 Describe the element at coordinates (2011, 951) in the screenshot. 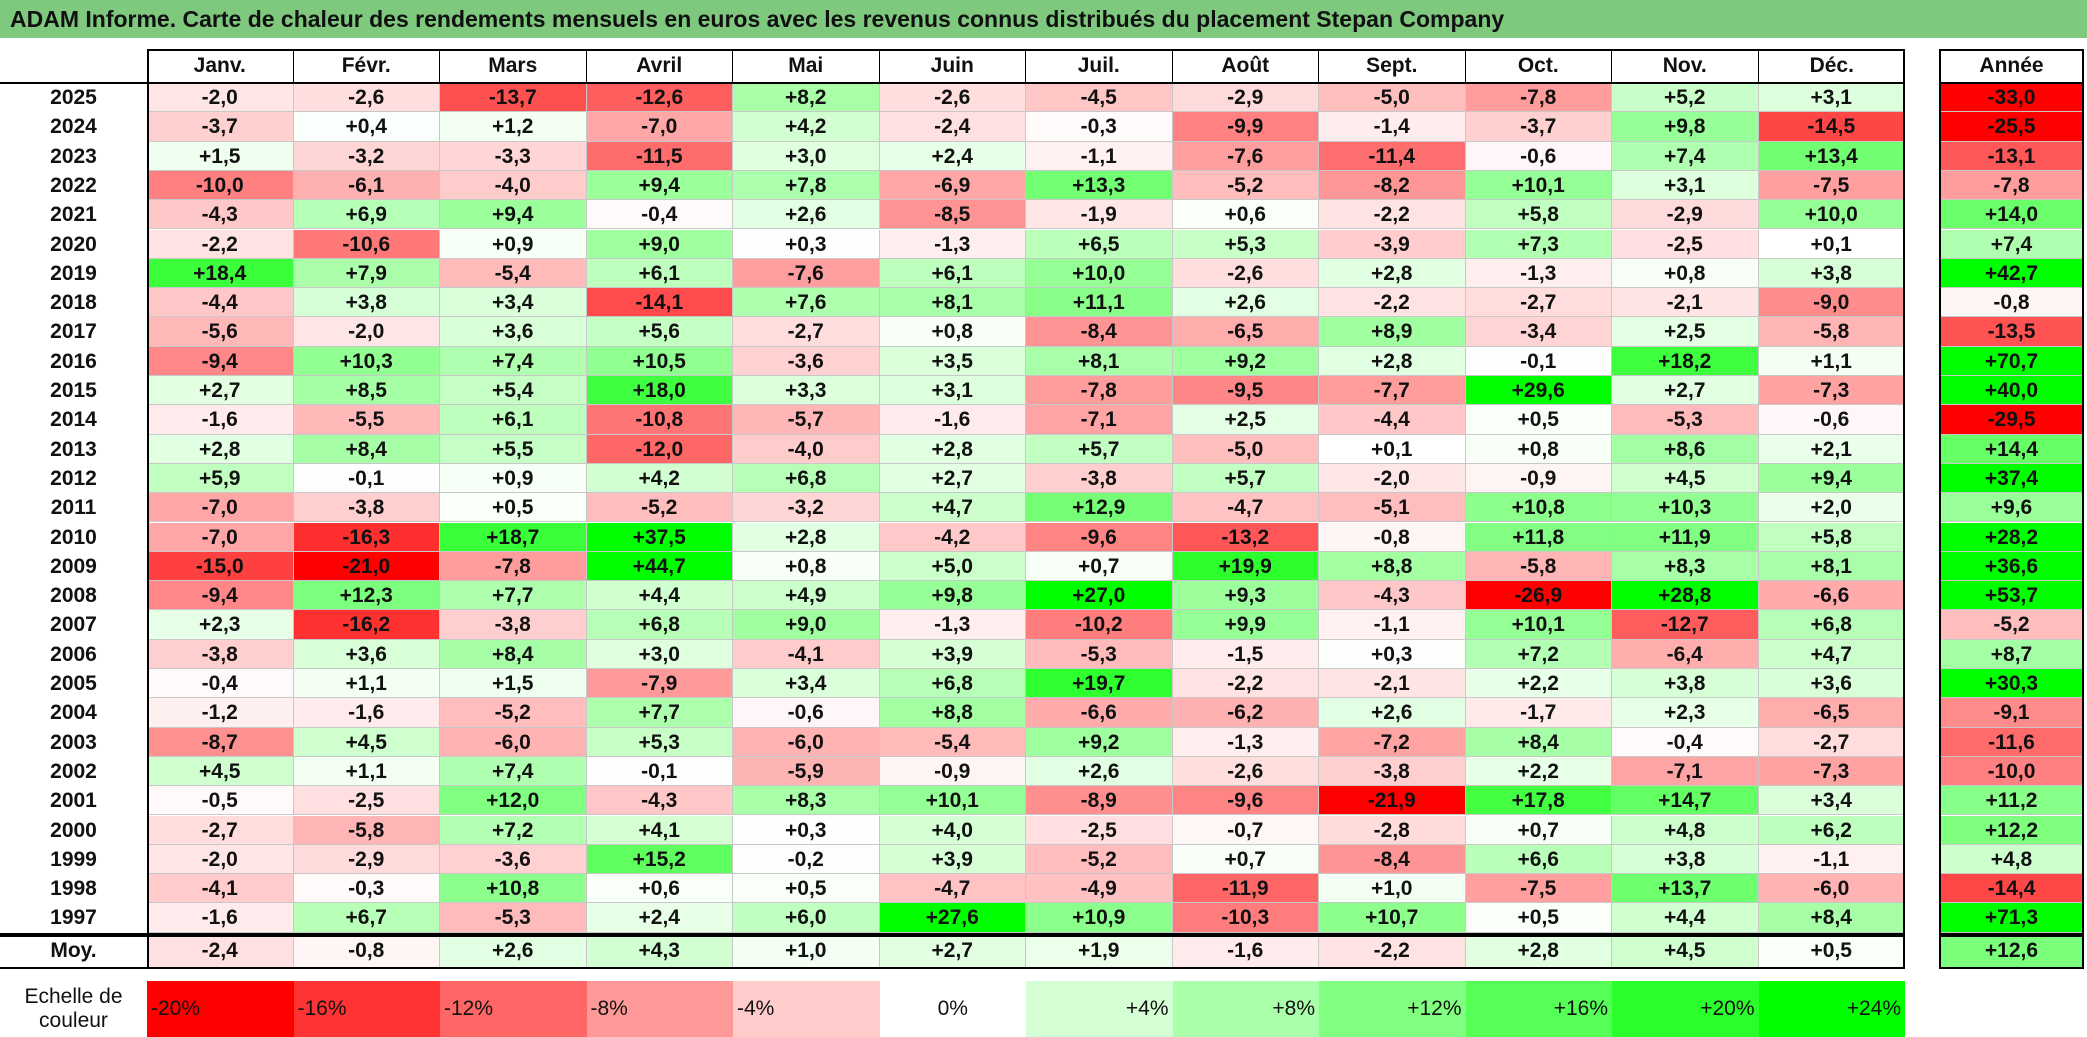

I see `average-annual-cell: +12,6` at that location.